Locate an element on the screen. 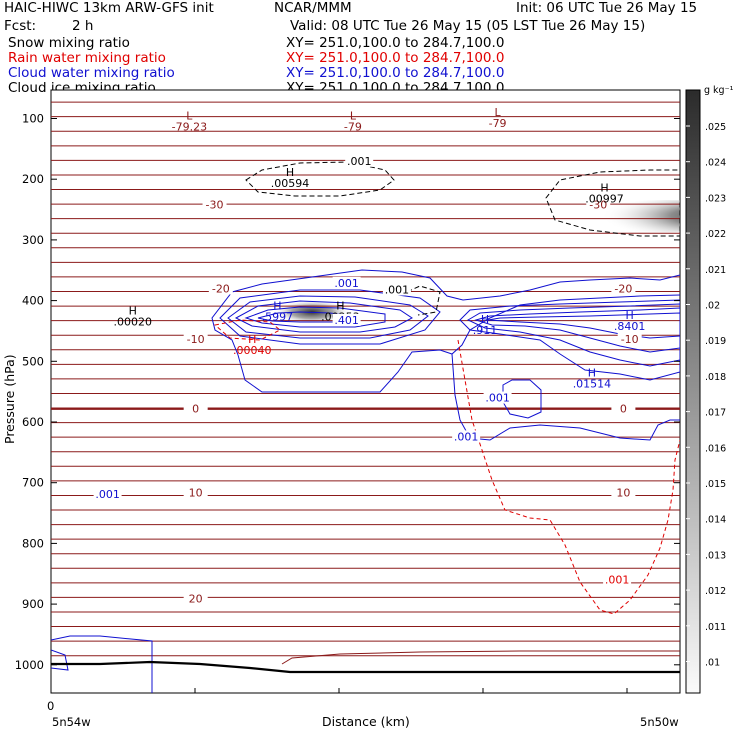 This screenshot has height=740, width=740. snow-contours is located at coordinates (462, 238).